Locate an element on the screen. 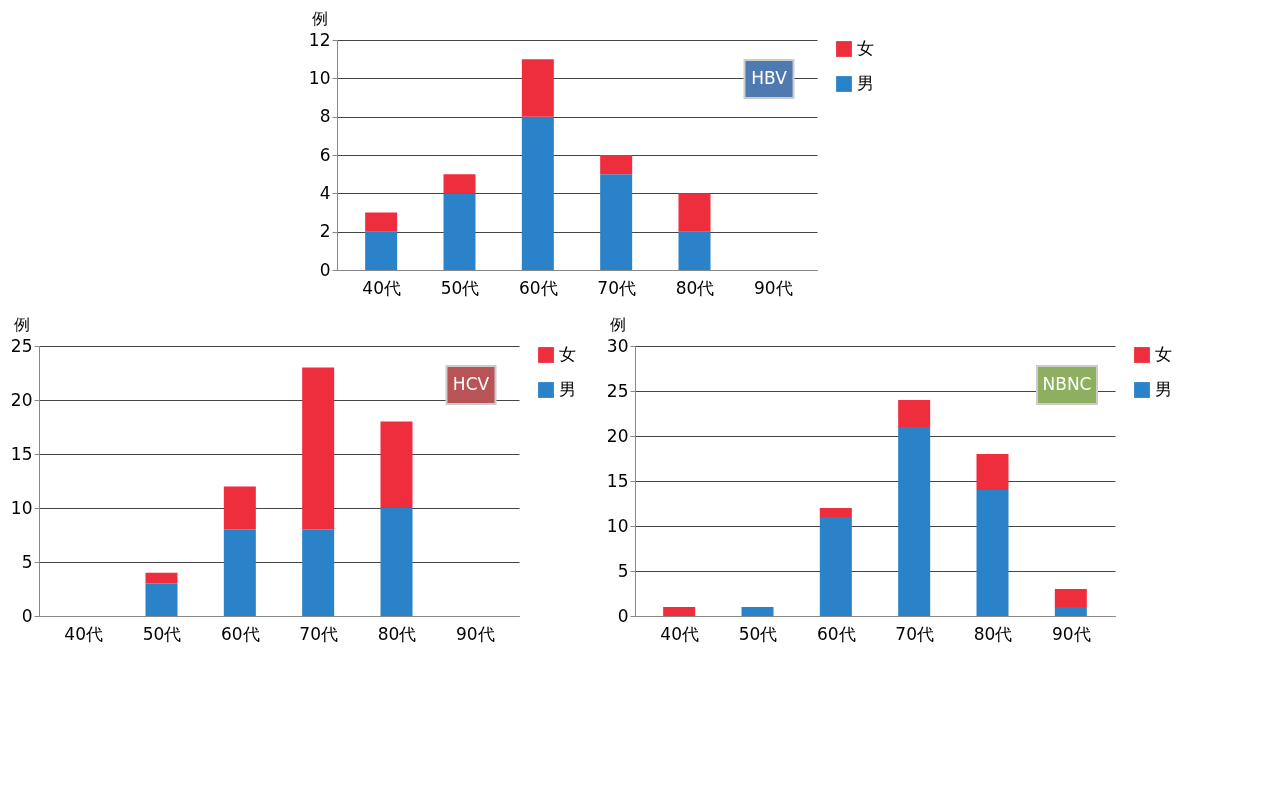 The width and height of the screenshot is (1269, 790). y-tick-label: 8 is located at coordinates (325, 116).